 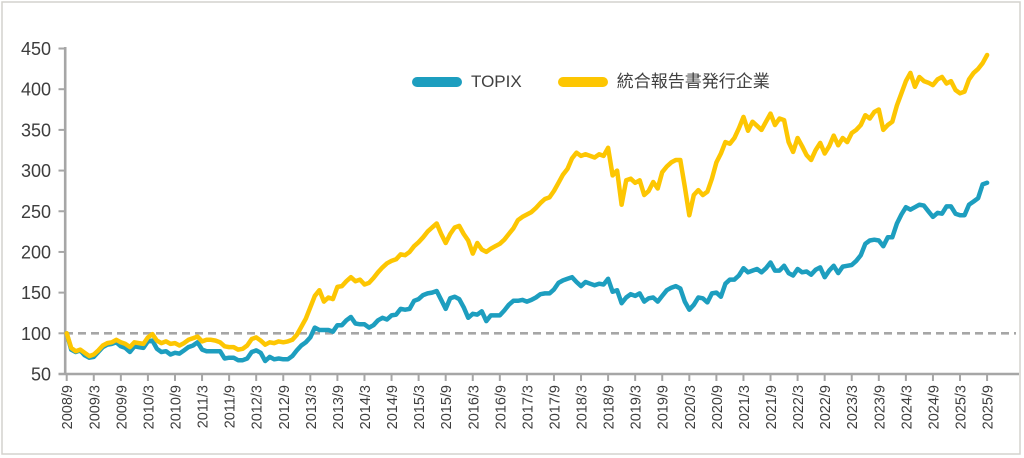 I want to click on x-tick-label: 2021/9, so click(x=772, y=407).